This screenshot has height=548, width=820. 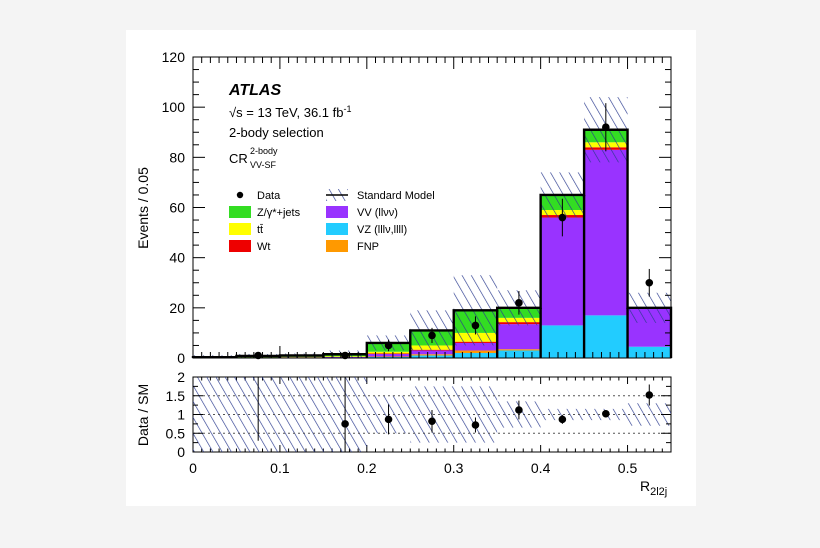 I want to click on legend-vv-label: VV (llνν), so click(x=377, y=213).